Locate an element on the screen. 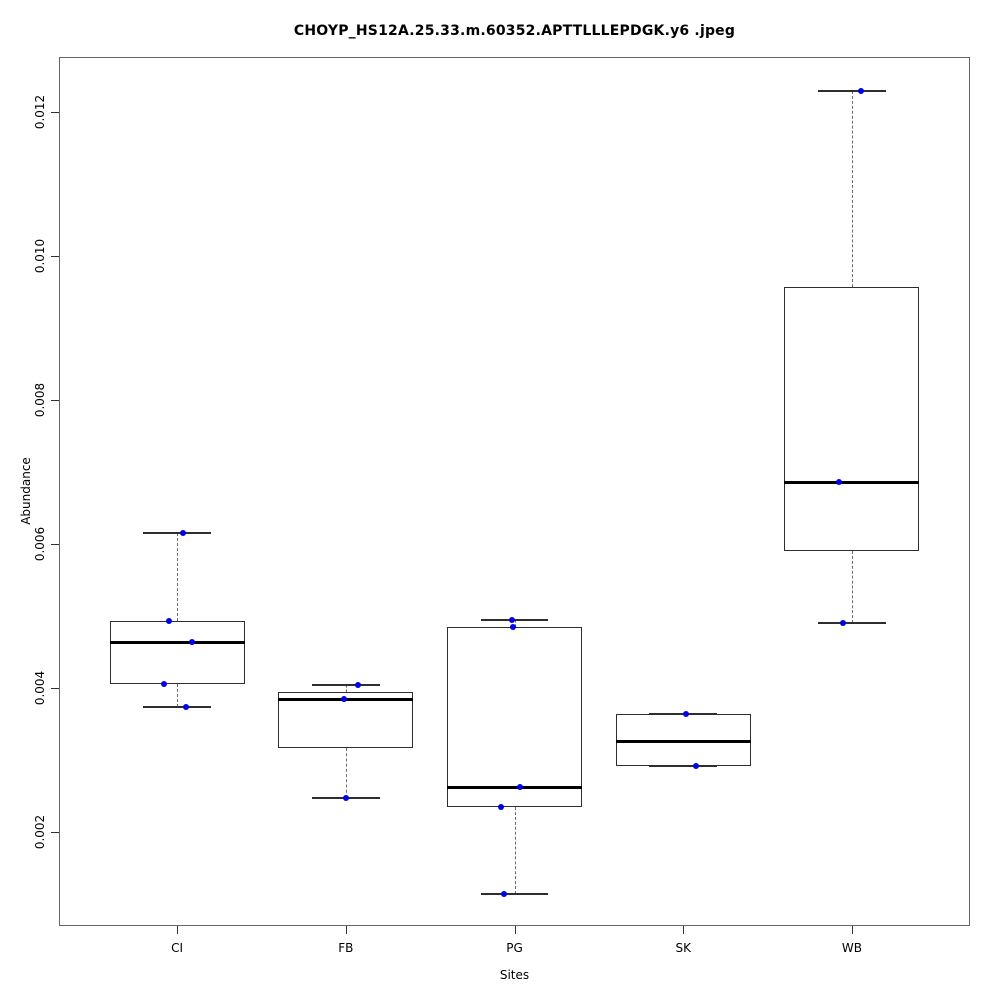 The width and height of the screenshot is (1000, 1000). y-axis-label: Abundance is located at coordinates (26, 491).